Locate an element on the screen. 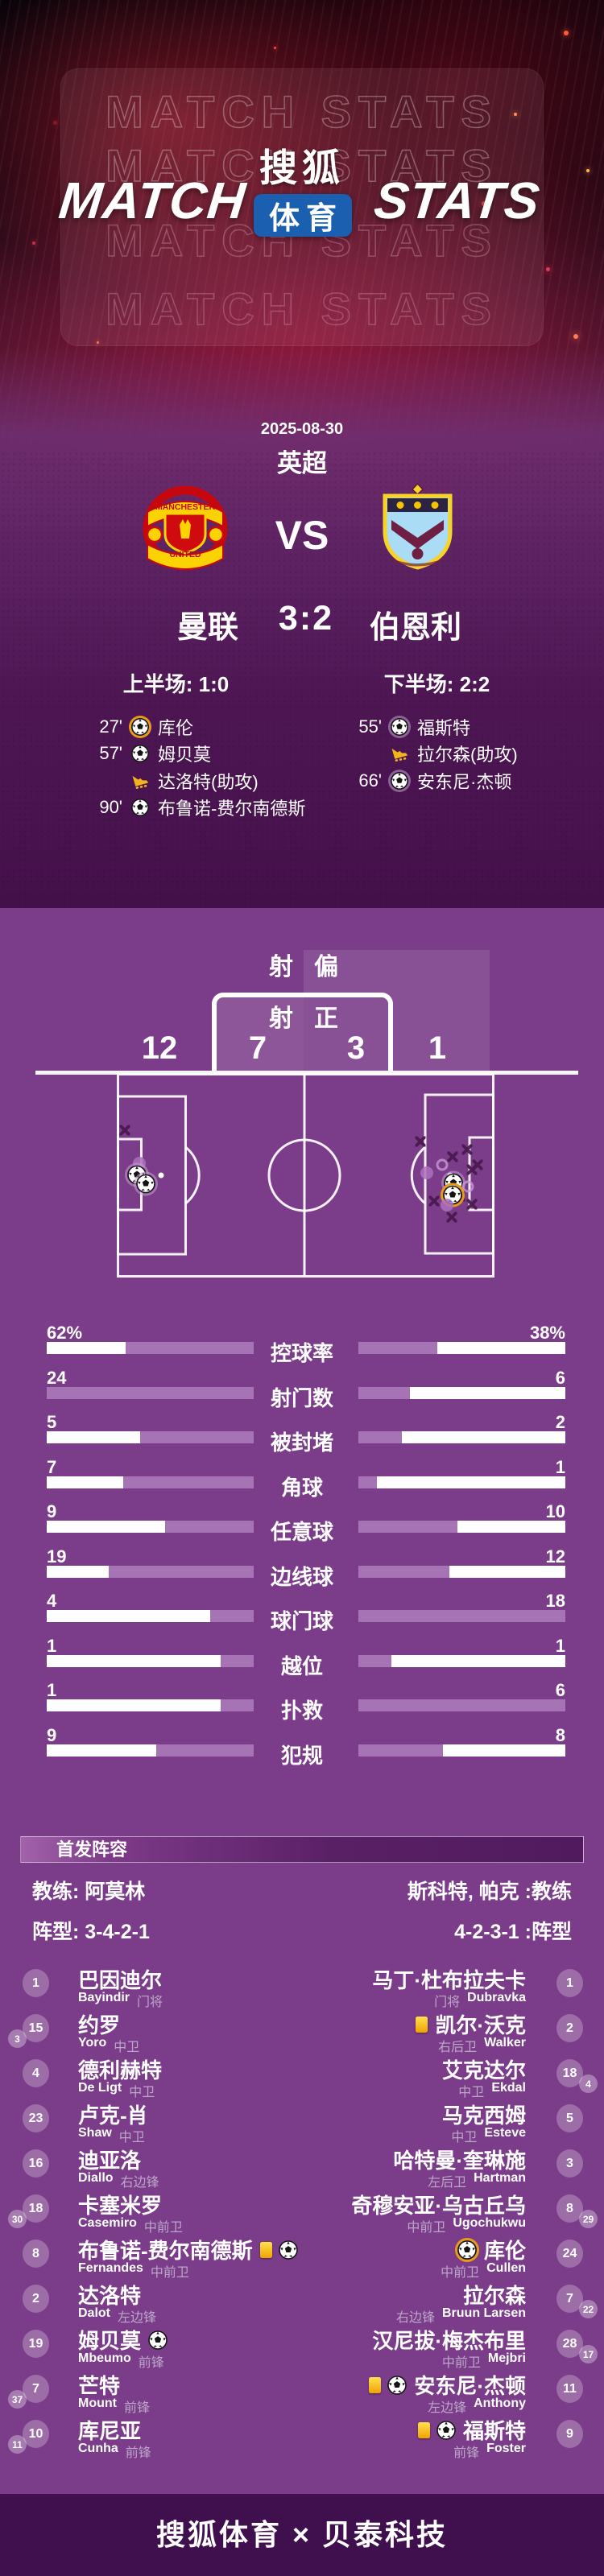  stat-row: 1 6 扑救 is located at coordinates (302, 1702).